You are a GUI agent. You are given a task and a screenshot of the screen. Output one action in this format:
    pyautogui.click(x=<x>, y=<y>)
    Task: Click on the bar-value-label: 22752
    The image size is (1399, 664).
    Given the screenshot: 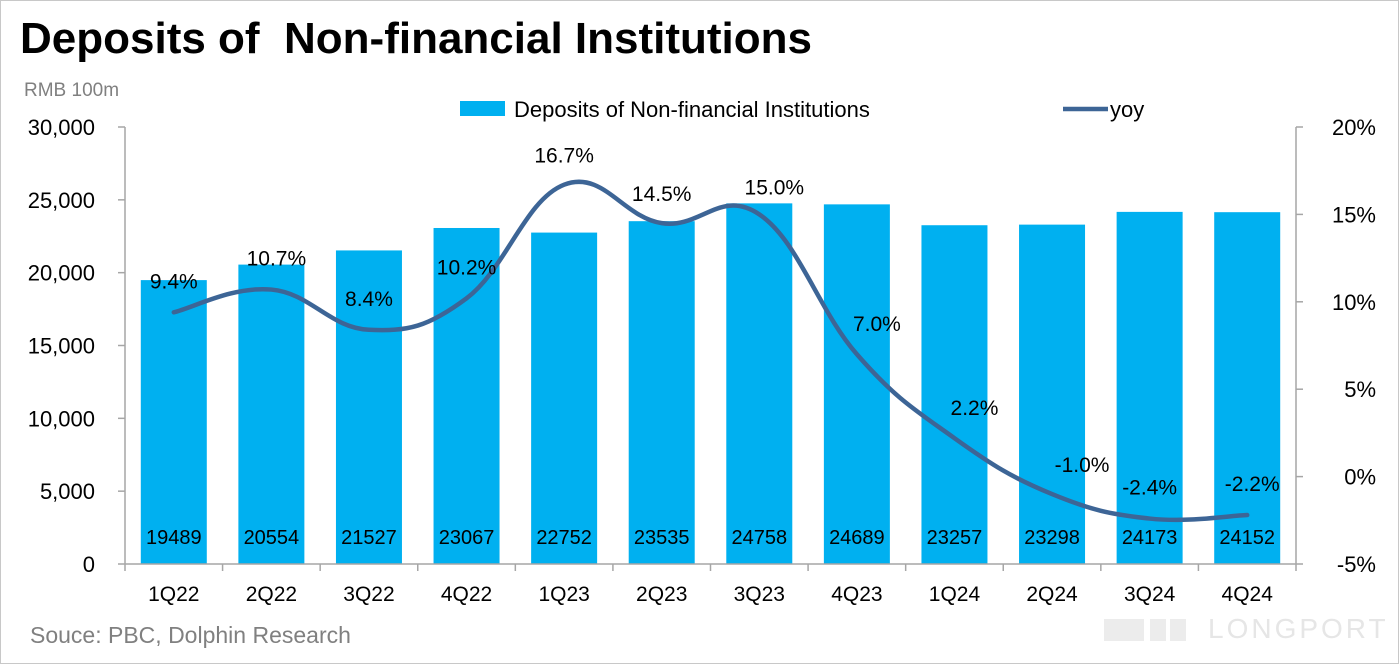 What is the action you would take?
    pyautogui.click(x=564, y=538)
    